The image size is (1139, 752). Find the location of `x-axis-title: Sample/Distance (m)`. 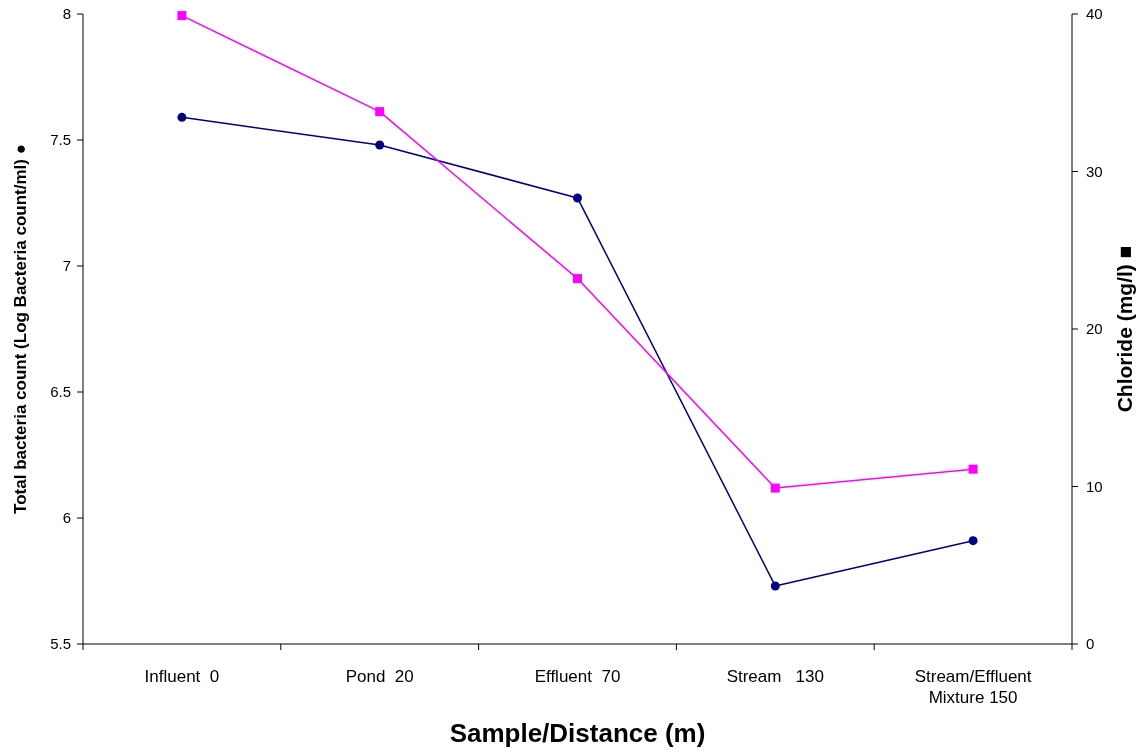

x-axis-title: Sample/Distance (m) is located at coordinates (577, 733).